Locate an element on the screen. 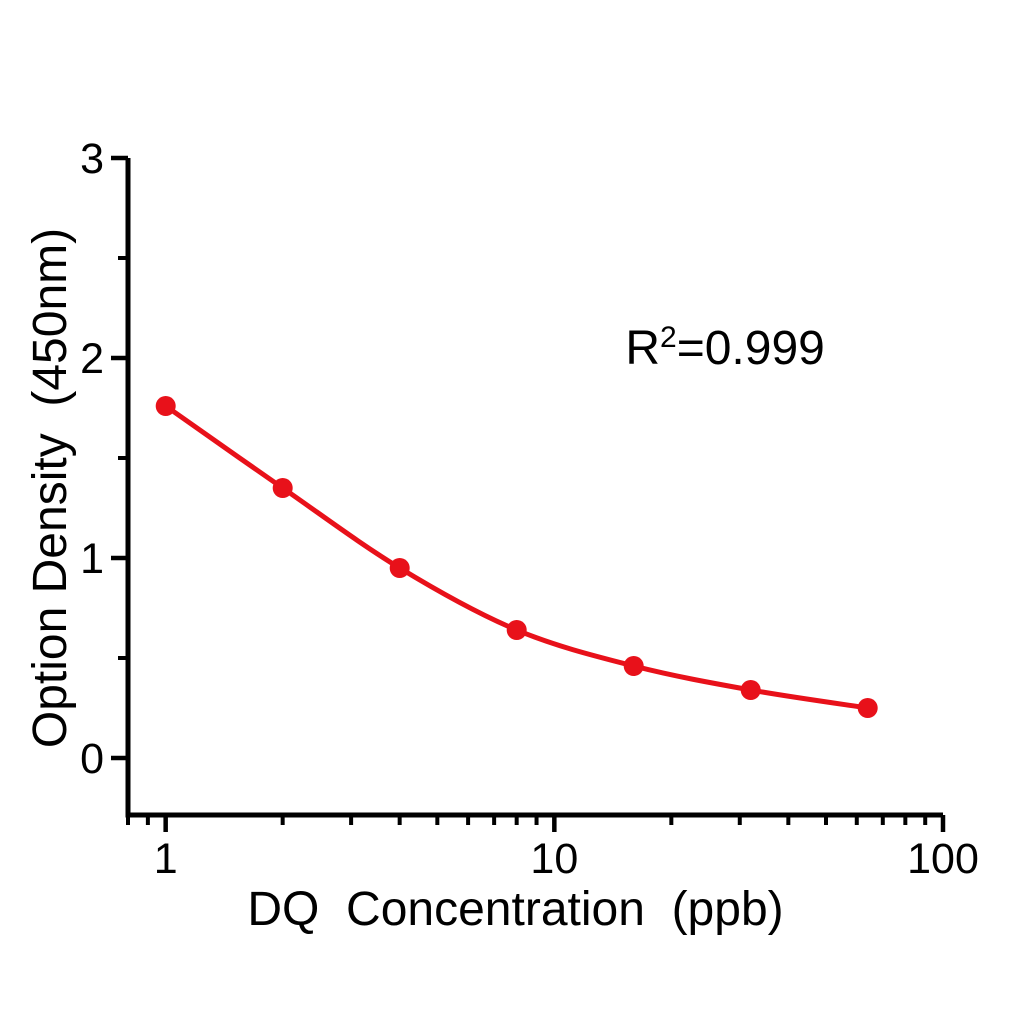  y-tick-label: 2 is located at coordinates (92, 359).